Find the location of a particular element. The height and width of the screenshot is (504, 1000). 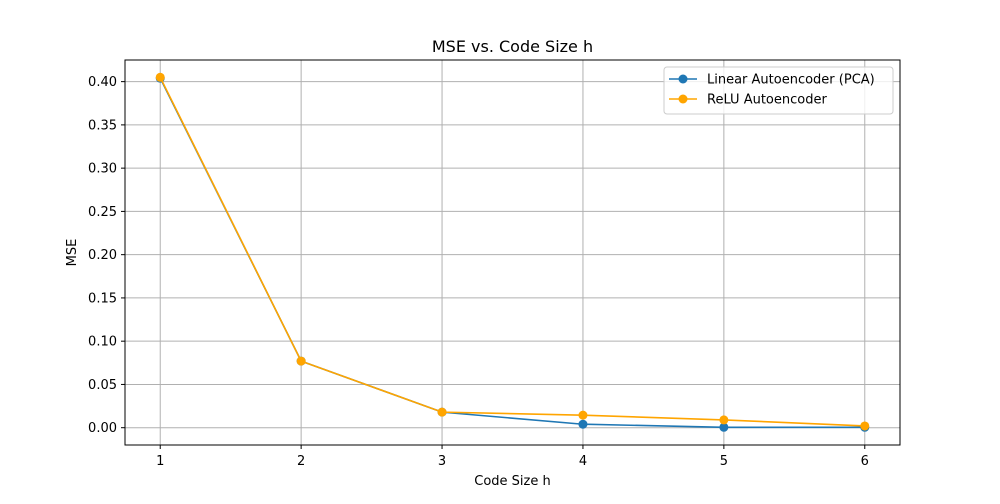

x-tick-label: 5 is located at coordinates (724, 461).